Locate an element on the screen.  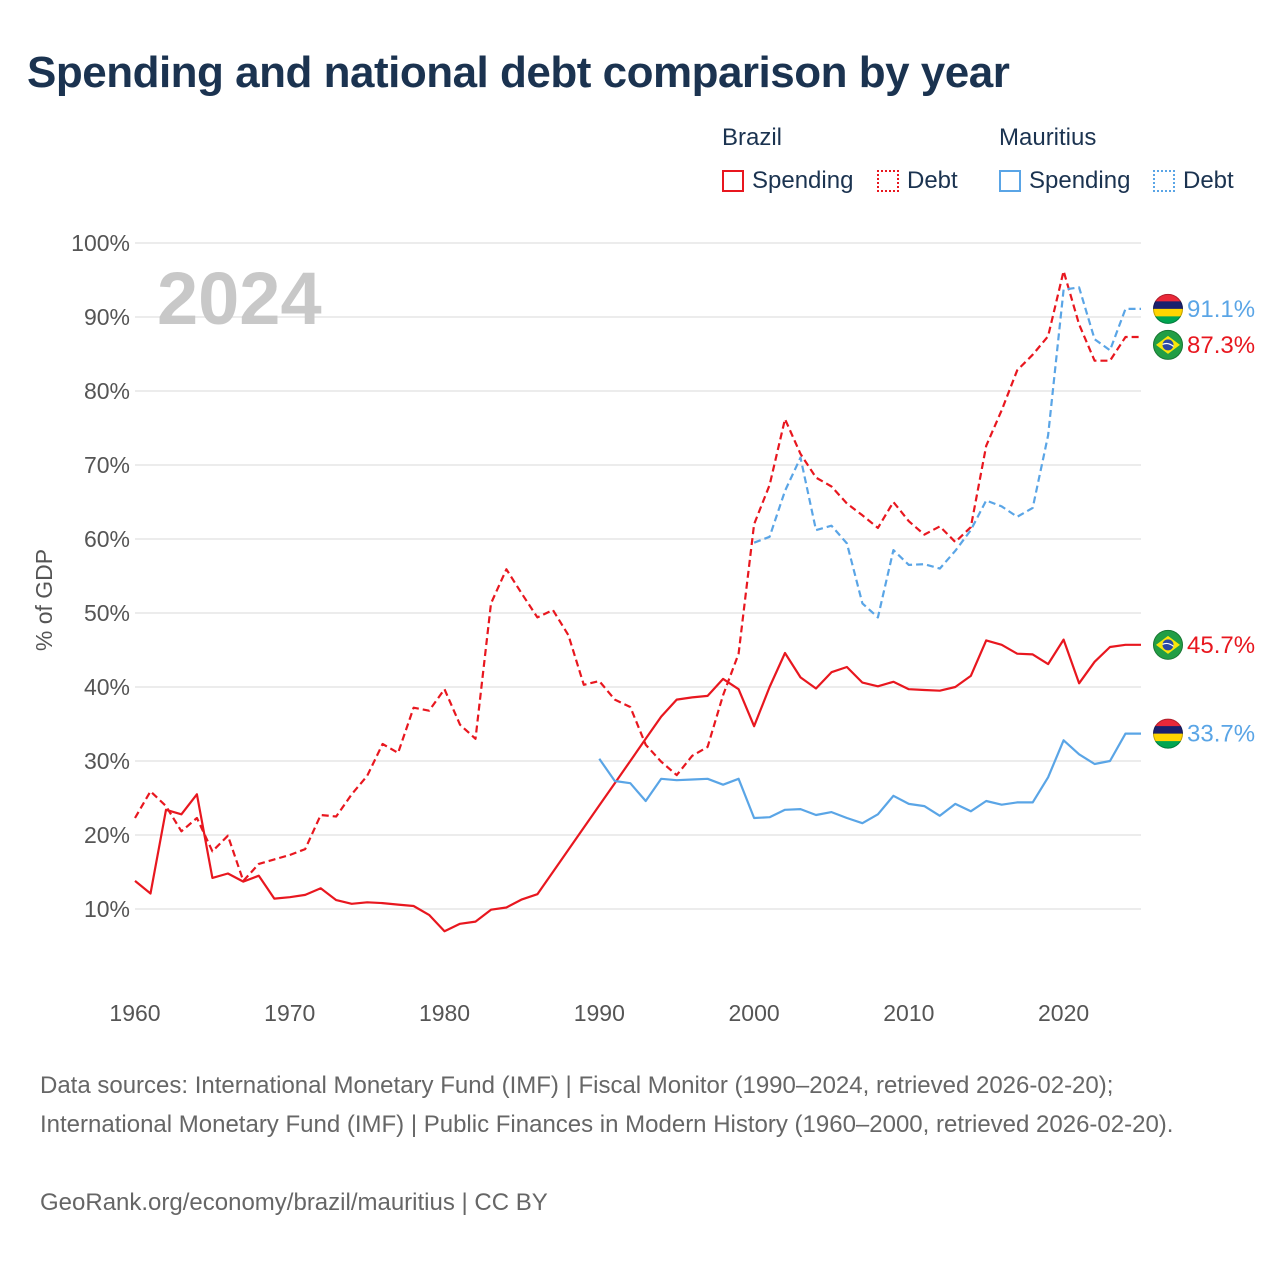
y-tick-label-80: 80% is located at coordinates (107, 391).